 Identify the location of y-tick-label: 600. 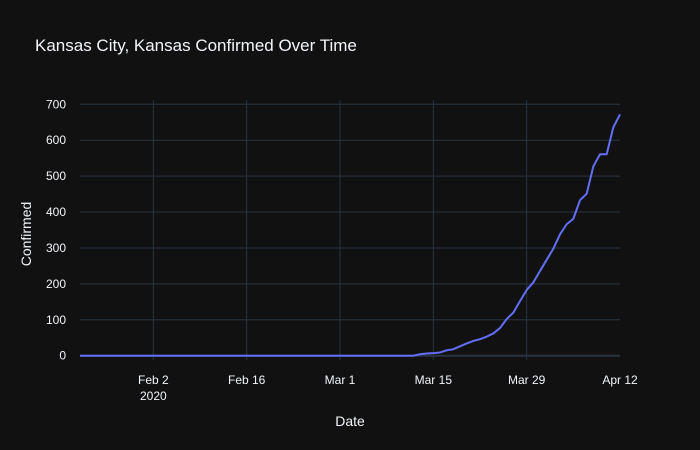
(56, 140).